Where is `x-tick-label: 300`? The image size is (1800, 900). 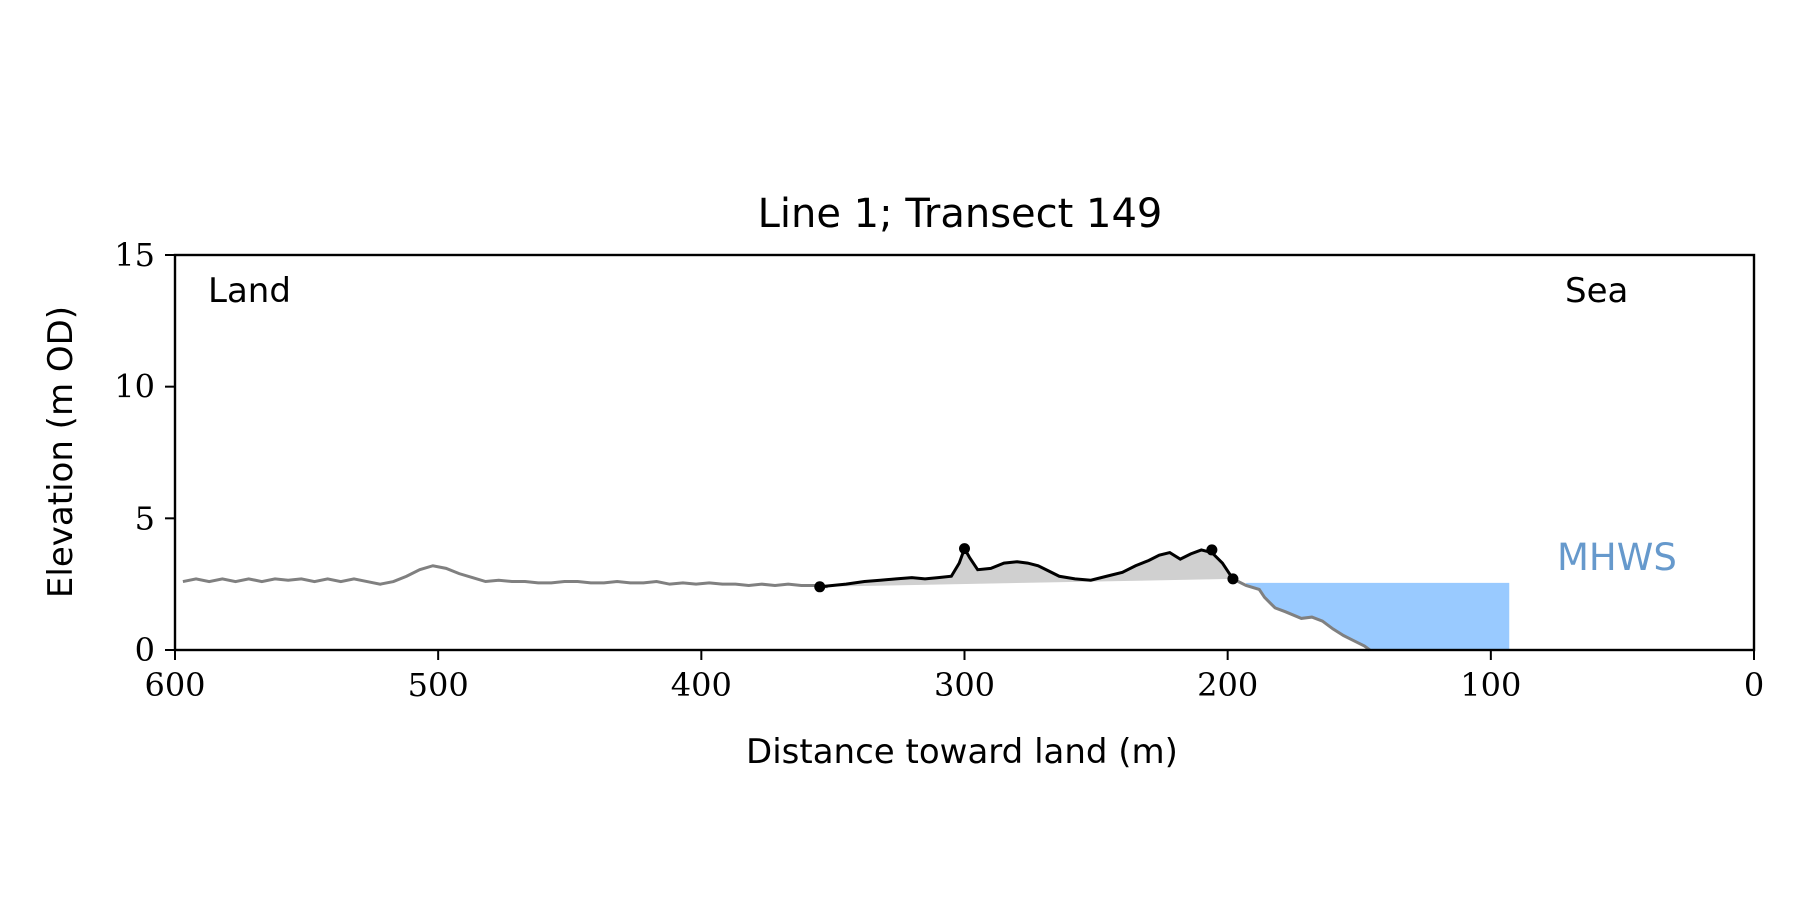
x-tick-label: 300 is located at coordinates (964, 685).